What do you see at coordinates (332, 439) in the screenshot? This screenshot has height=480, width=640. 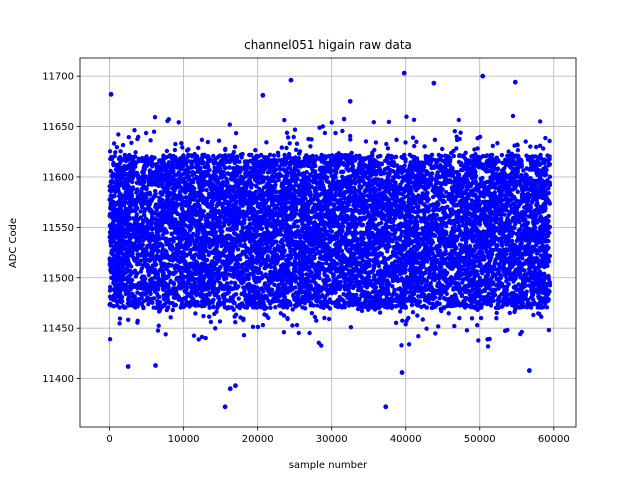 I see `x-tick-label: 30000` at bounding box center [332, 439].